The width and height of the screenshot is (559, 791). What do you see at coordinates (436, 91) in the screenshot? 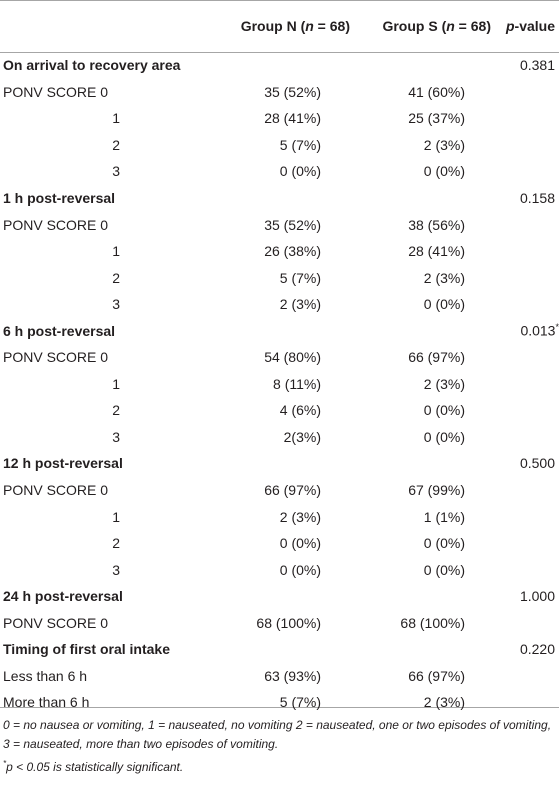
I see `group-s-value: 41 (60%)` at bounding box center [436, 91].